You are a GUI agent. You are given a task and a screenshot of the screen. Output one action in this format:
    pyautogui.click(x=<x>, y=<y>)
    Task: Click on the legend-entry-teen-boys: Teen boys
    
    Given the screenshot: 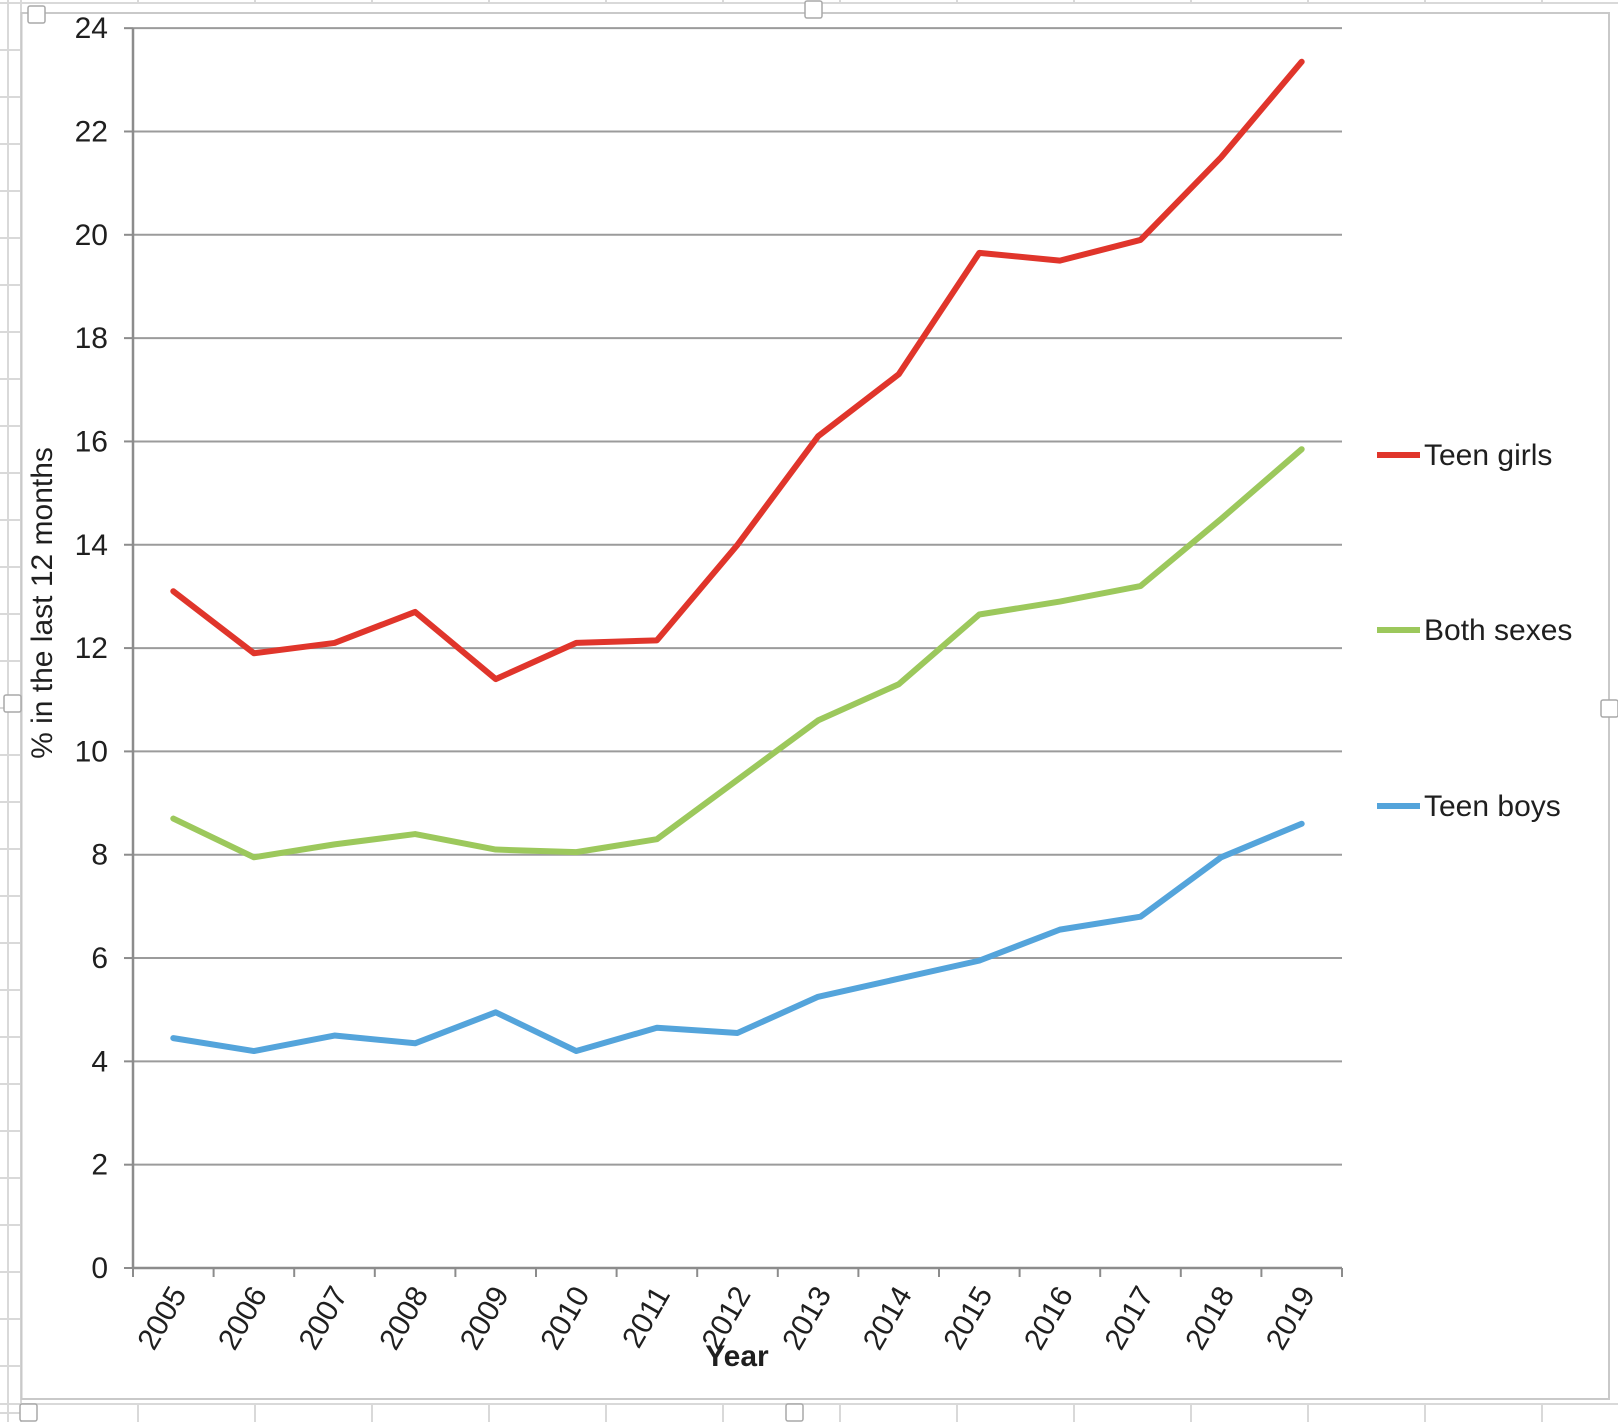 What is the action you would take?
    pyautogui.click(x=1469, y=806)
    